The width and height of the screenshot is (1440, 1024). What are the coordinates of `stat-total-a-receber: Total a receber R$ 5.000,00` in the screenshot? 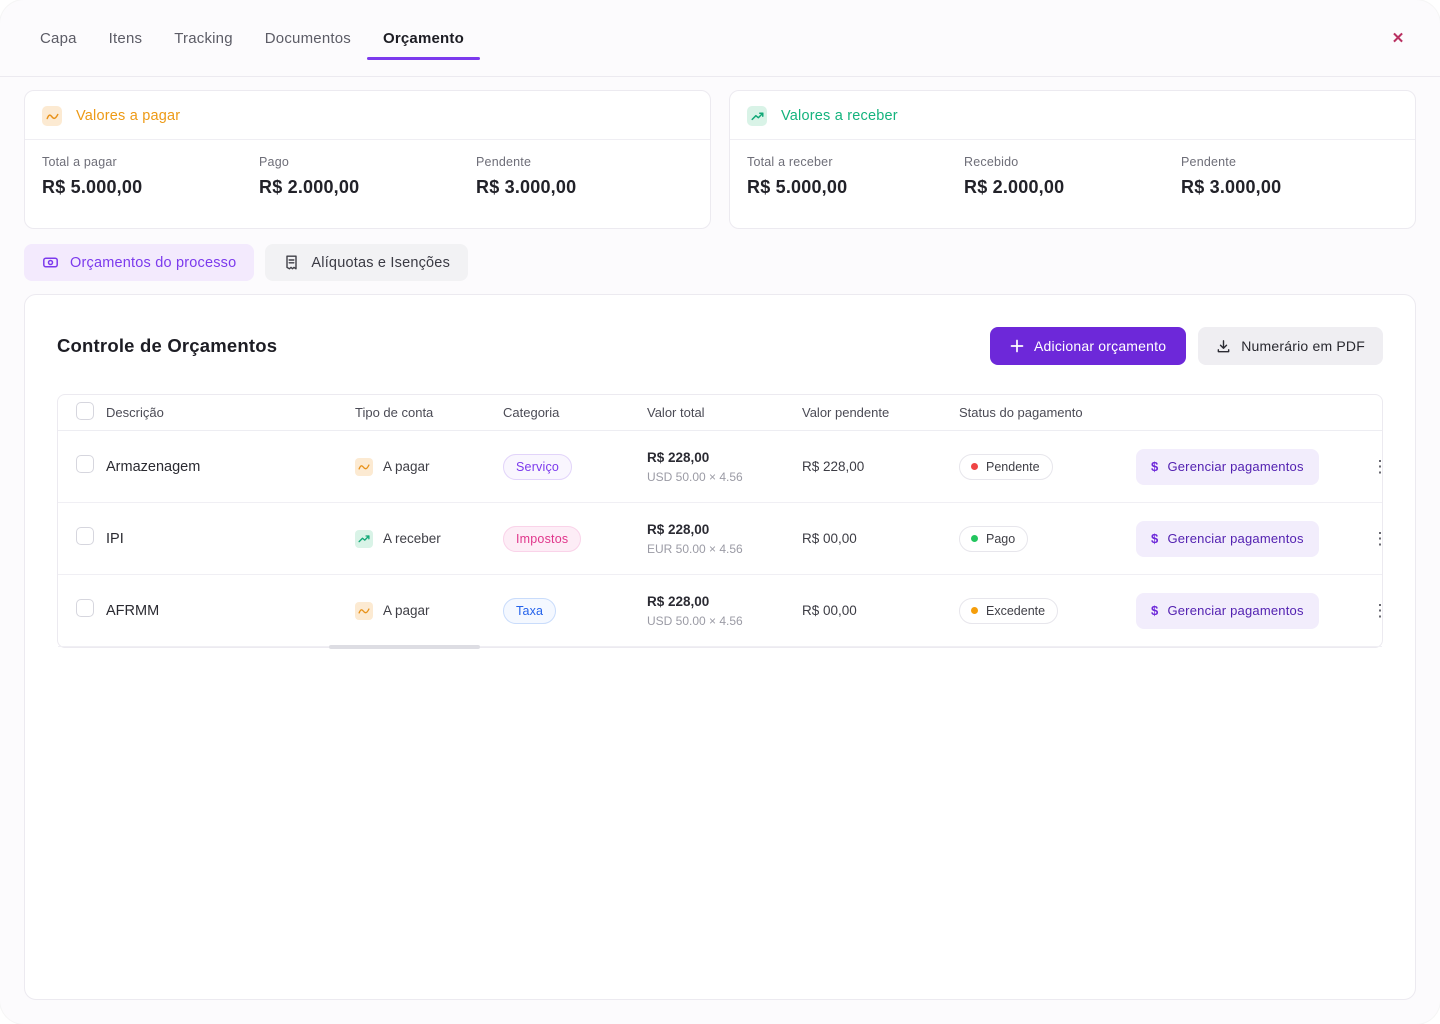 It's located at (855, 176).